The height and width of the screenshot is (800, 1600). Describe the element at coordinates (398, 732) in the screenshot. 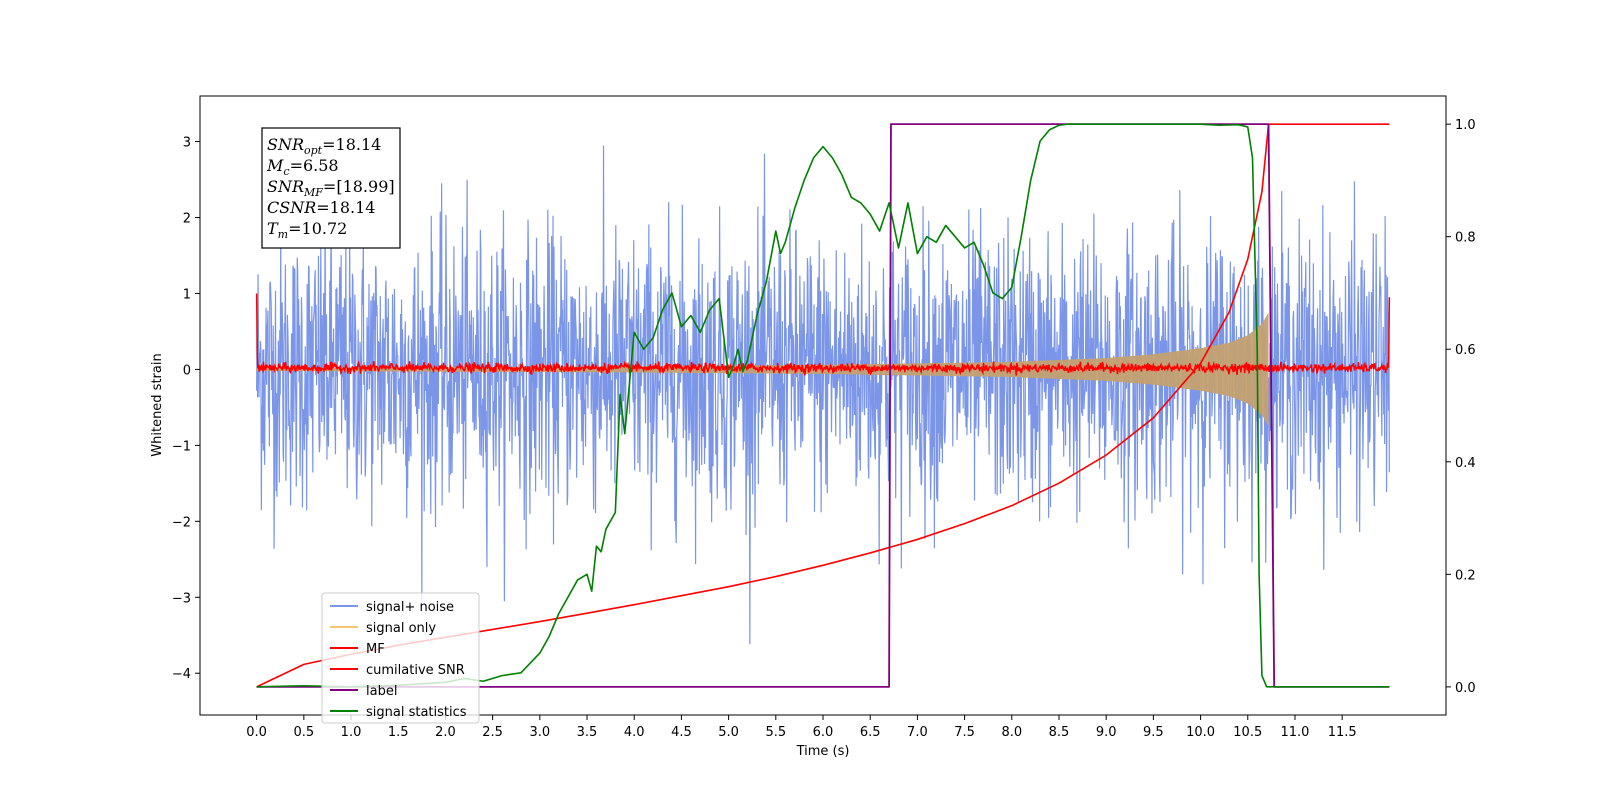

I see `x-tick-label: 1.5` at that location.